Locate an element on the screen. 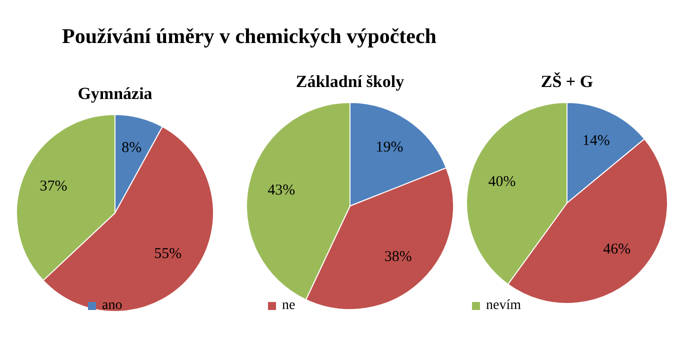 The height and width of the screenshot is (338, 674). legend-label: ne is located at coordinates (289, 306).